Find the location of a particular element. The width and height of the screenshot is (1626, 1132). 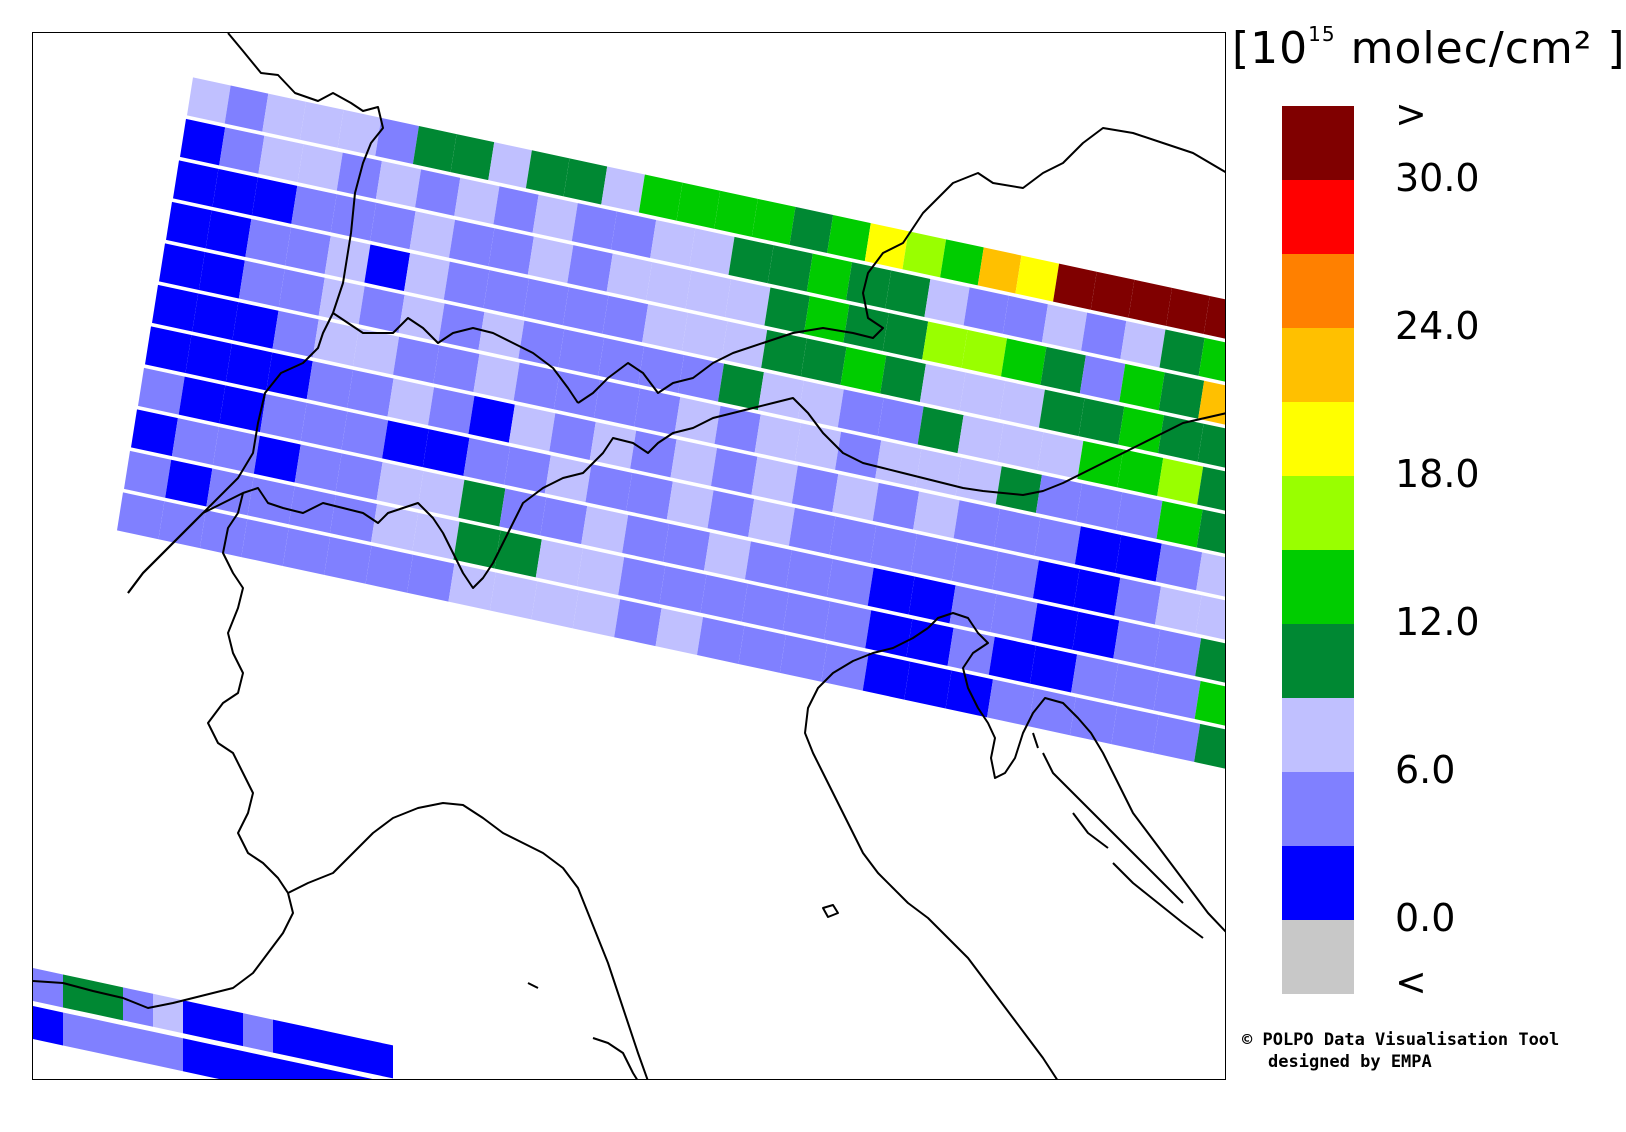

border-alps-east is located at coordinates (901, 265).